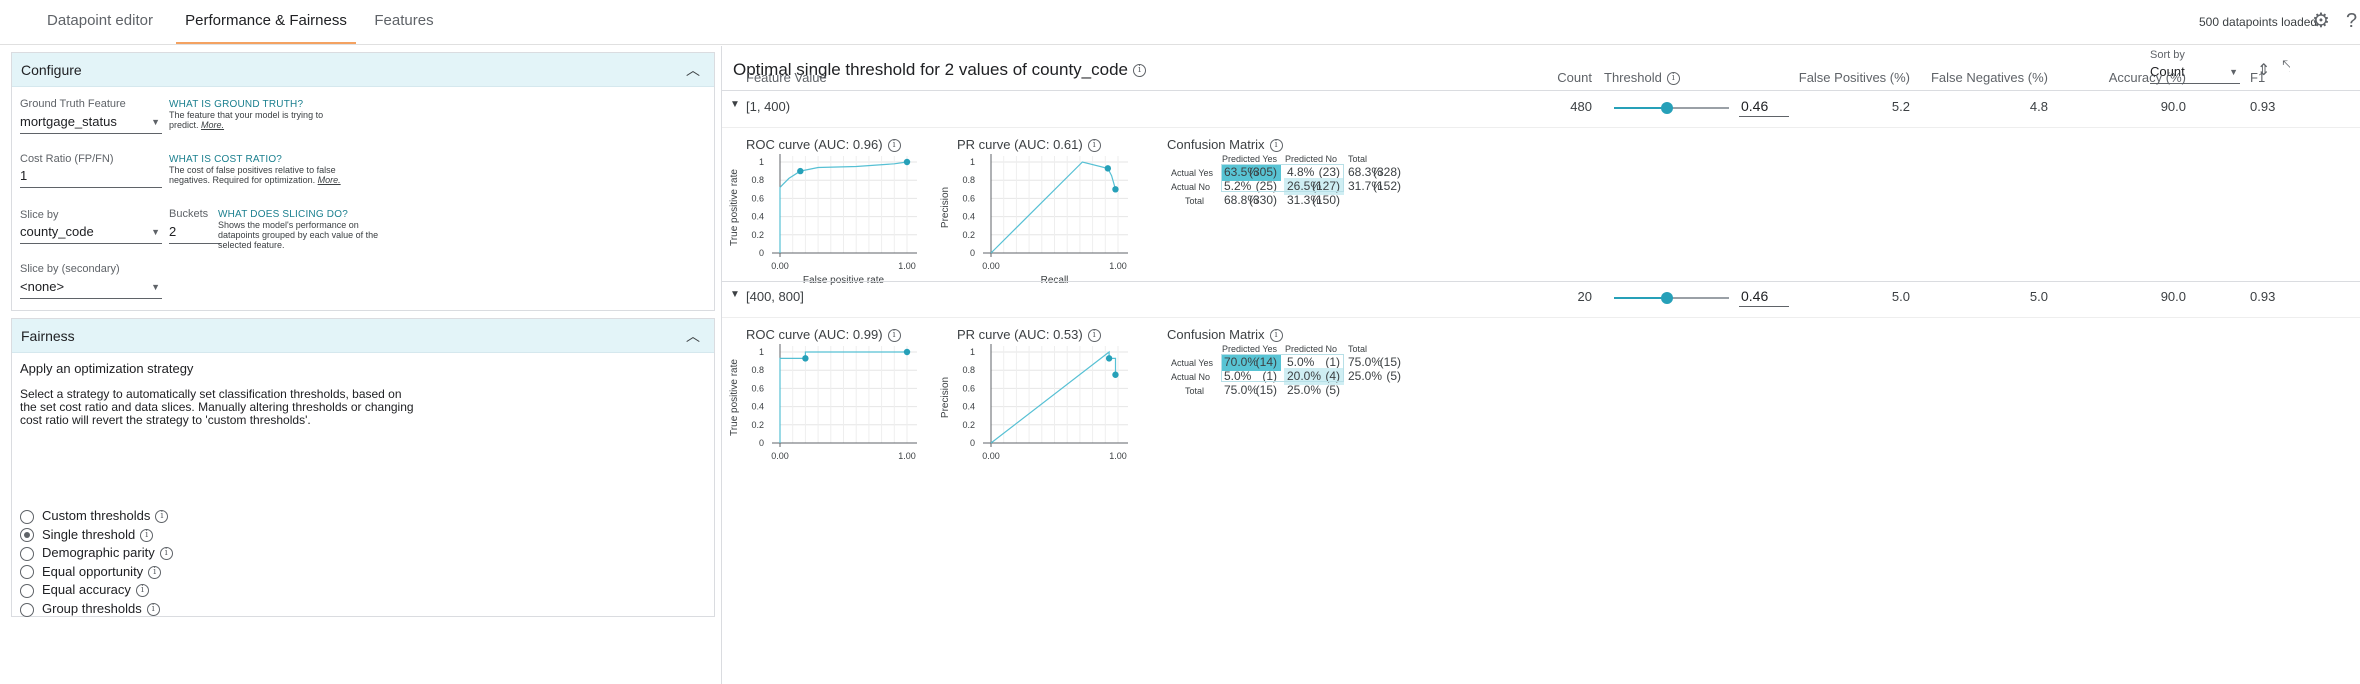 This screenshot has width=2360, height=684. I want to click on ground-truth-select: mortgage_status ▼, so click(91, 123).